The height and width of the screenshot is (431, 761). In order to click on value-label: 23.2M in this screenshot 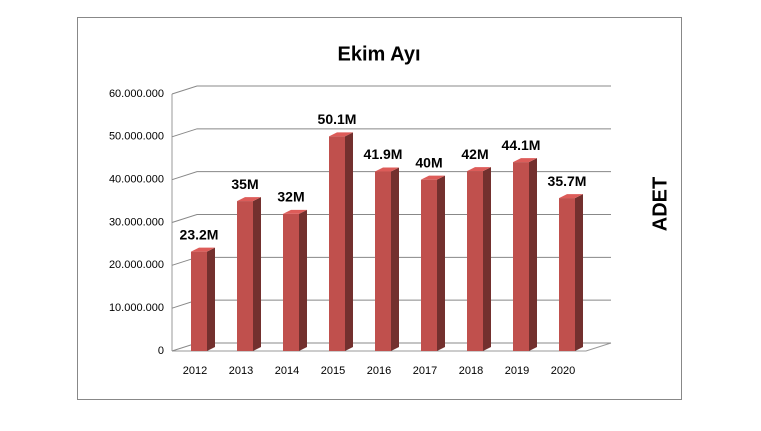, I will do `click(199, 234)`.